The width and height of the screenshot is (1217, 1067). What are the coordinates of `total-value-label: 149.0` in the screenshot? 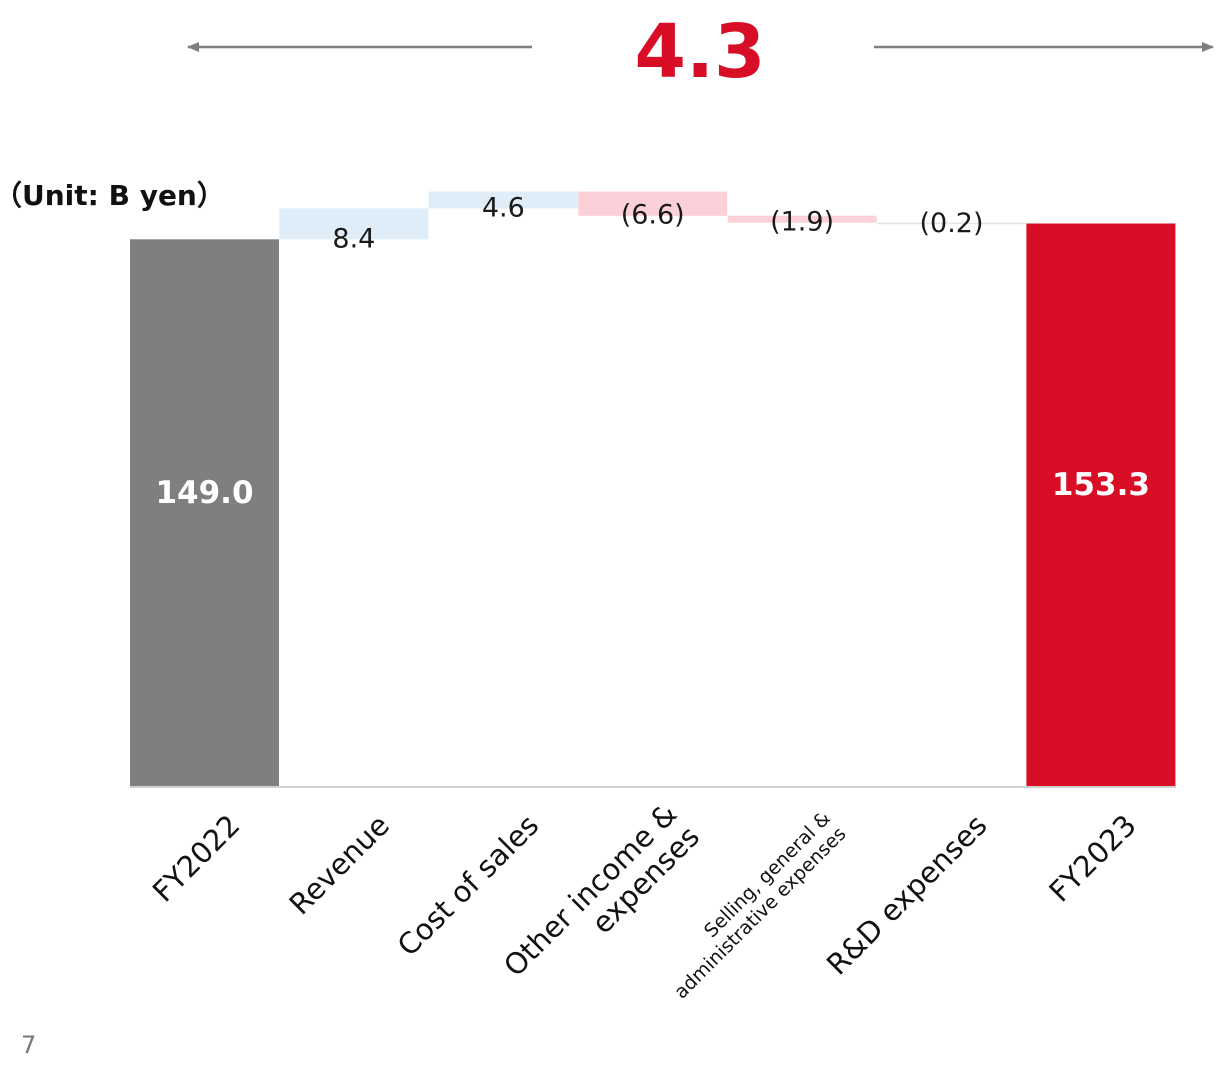 It's located at (204, 493).